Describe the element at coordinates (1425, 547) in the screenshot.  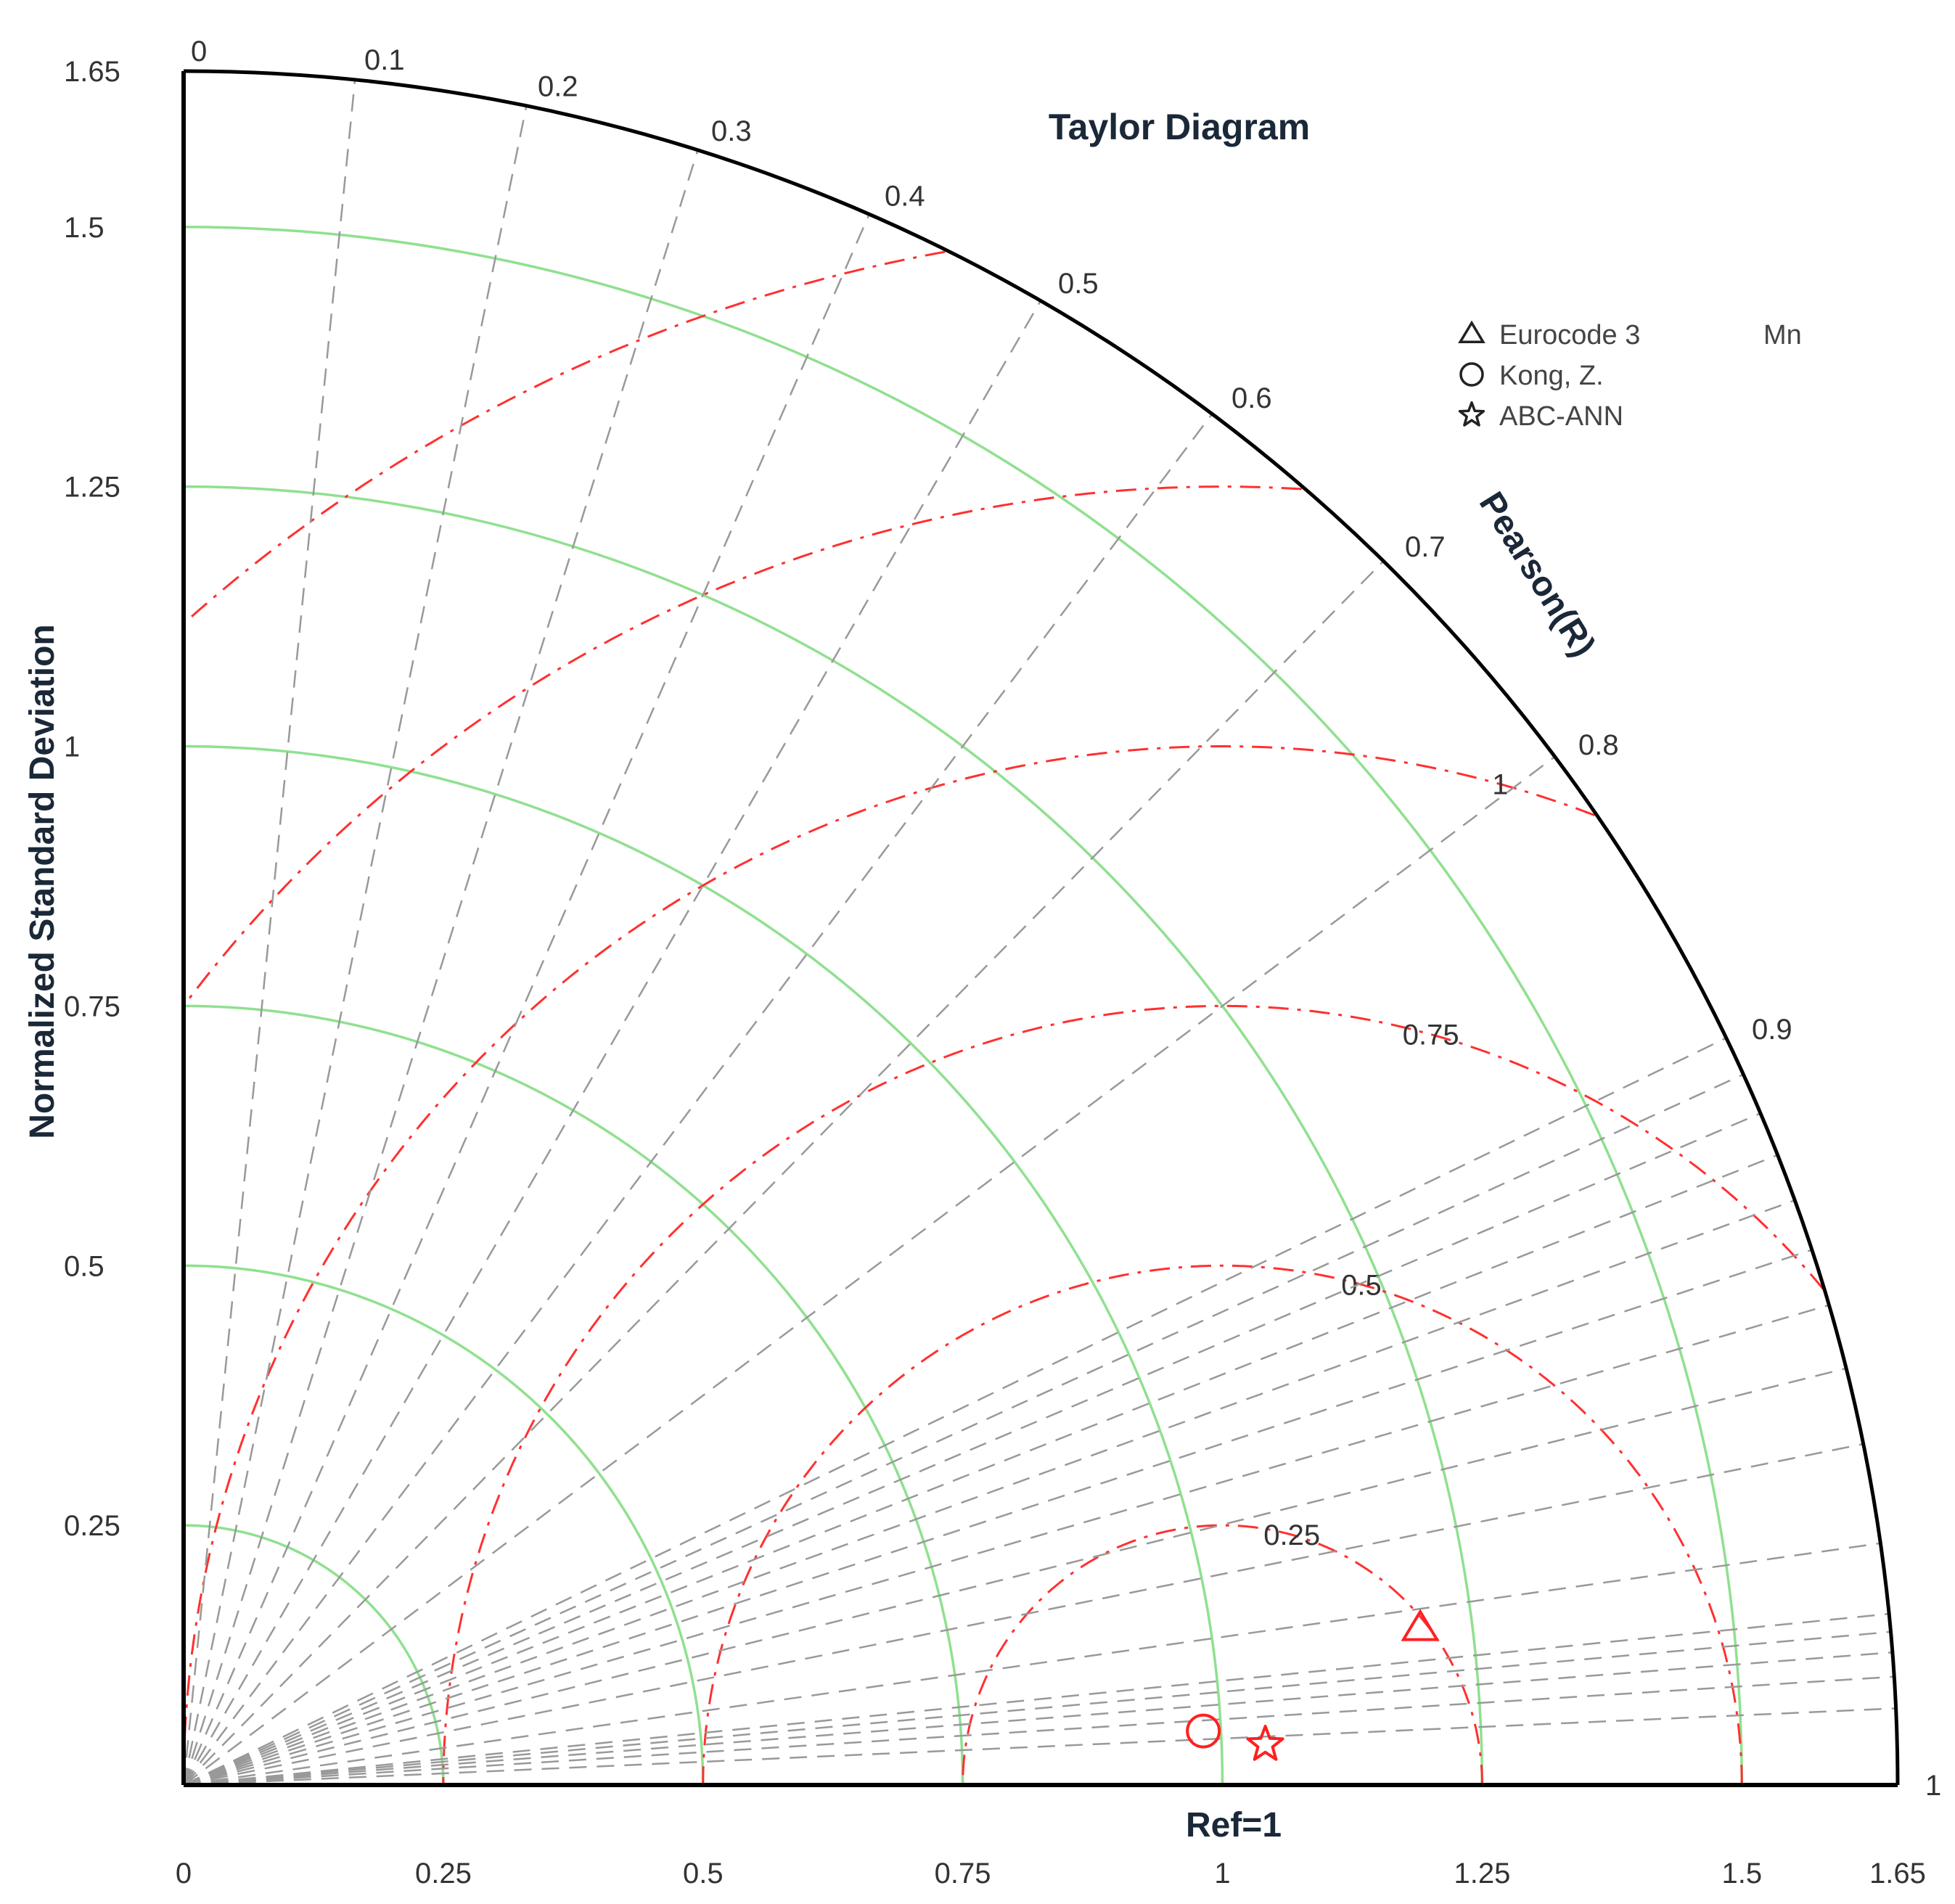
I see `correlation-tick-7: 0.7` at that location.